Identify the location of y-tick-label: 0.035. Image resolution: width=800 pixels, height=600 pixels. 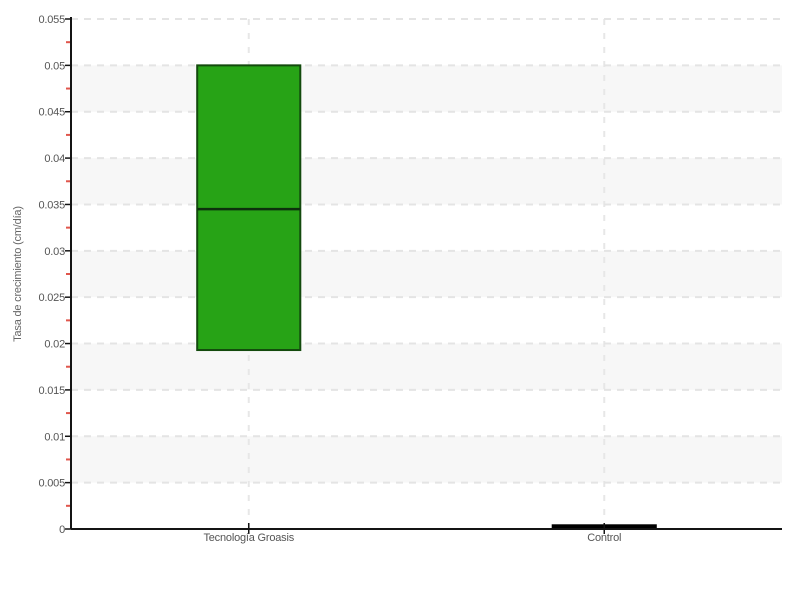
(51, 205).